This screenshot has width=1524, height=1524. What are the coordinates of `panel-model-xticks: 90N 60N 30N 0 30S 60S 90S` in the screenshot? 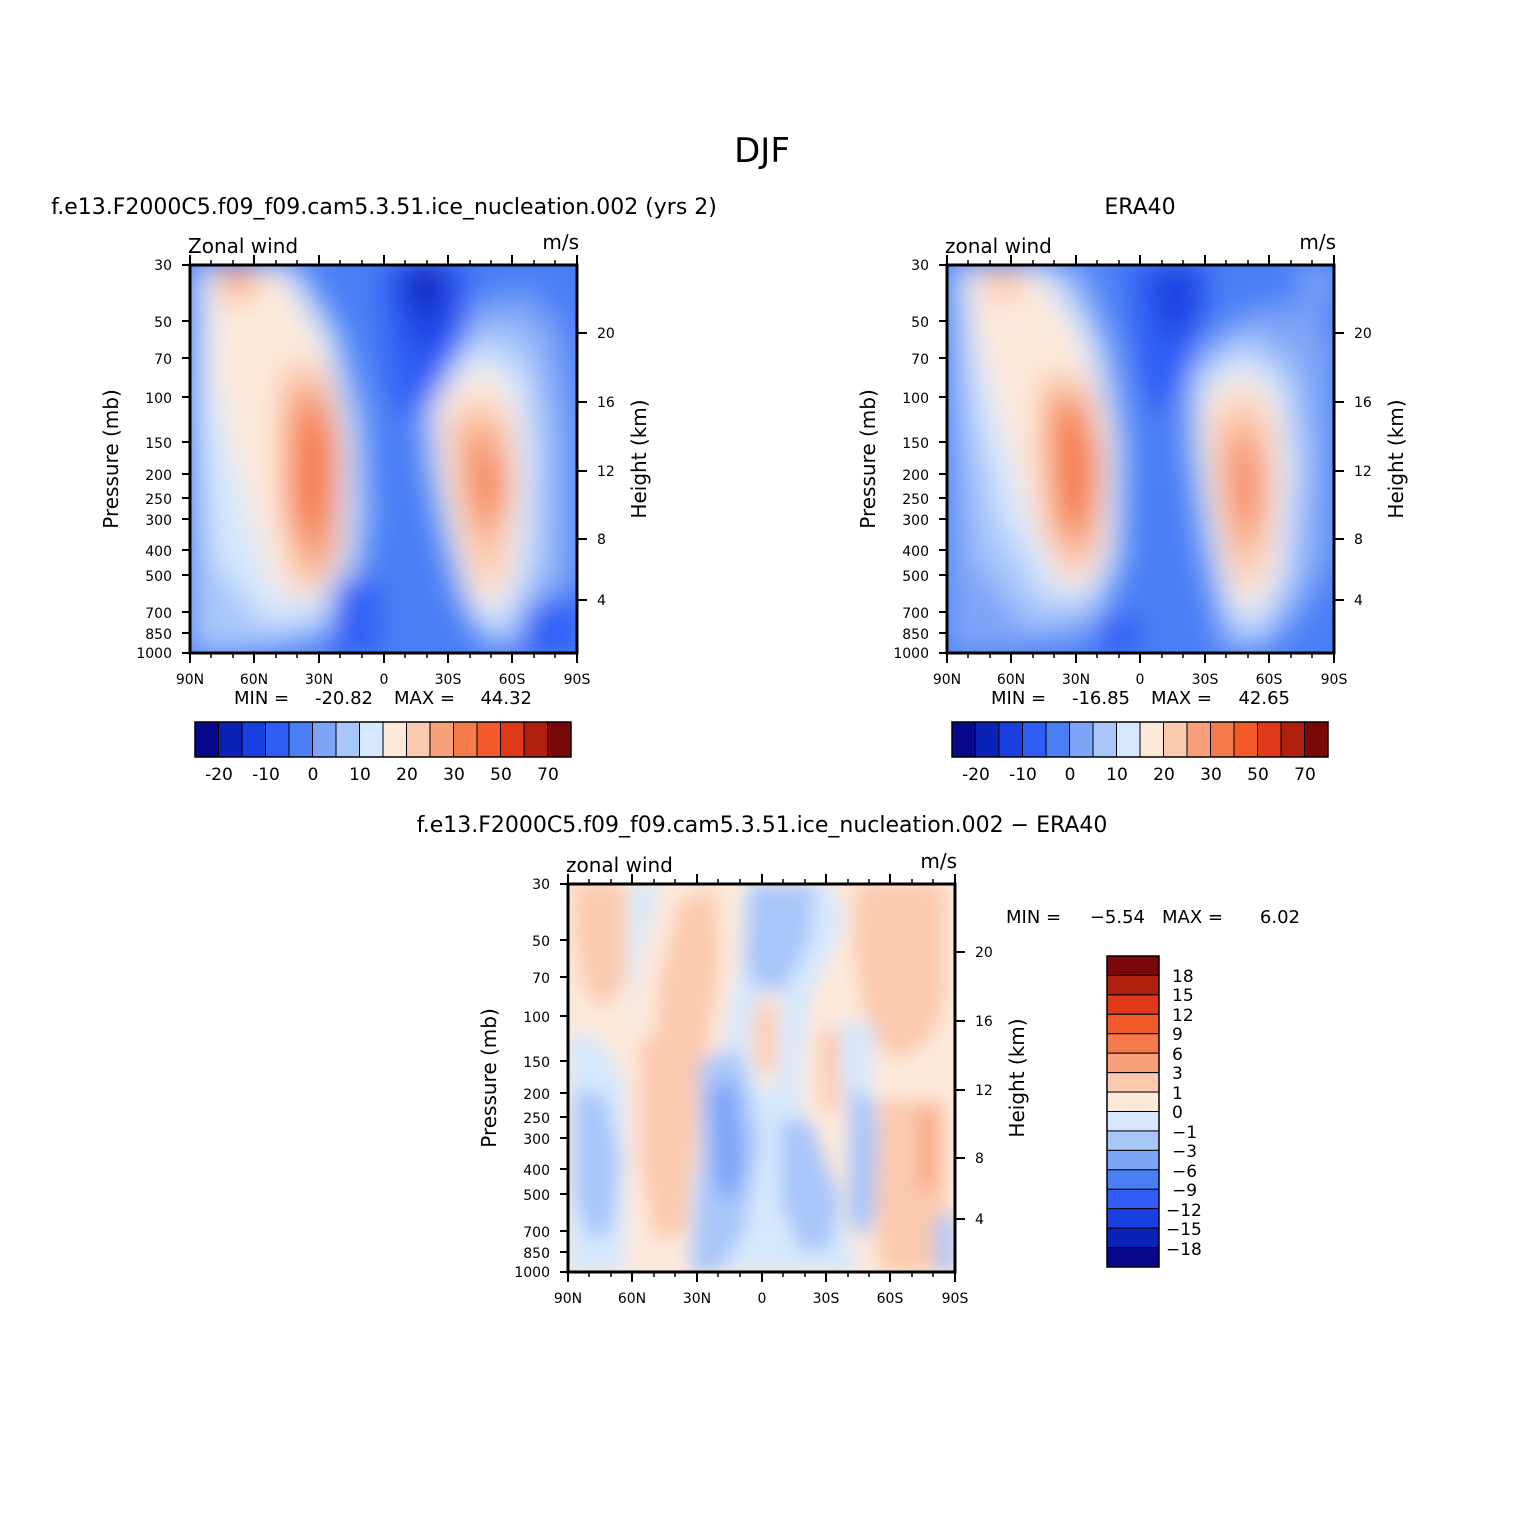 It's located at (383, 471).